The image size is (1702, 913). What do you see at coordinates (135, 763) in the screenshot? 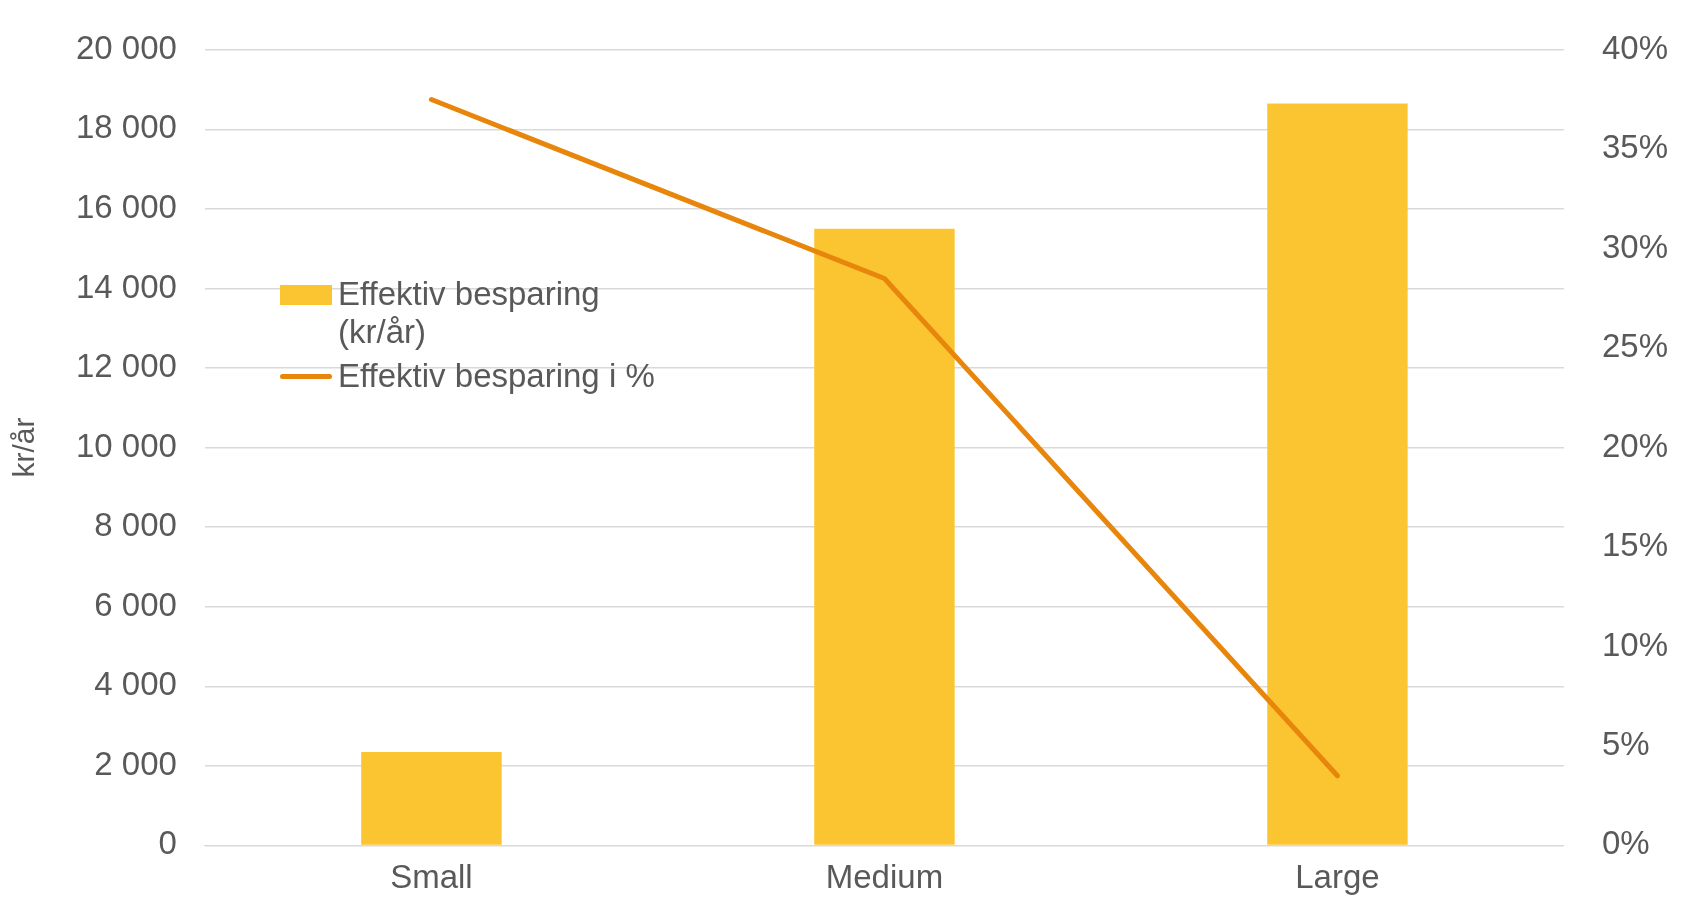
I see `y-tick-label: 2 000` at bounding box center [135, 763].